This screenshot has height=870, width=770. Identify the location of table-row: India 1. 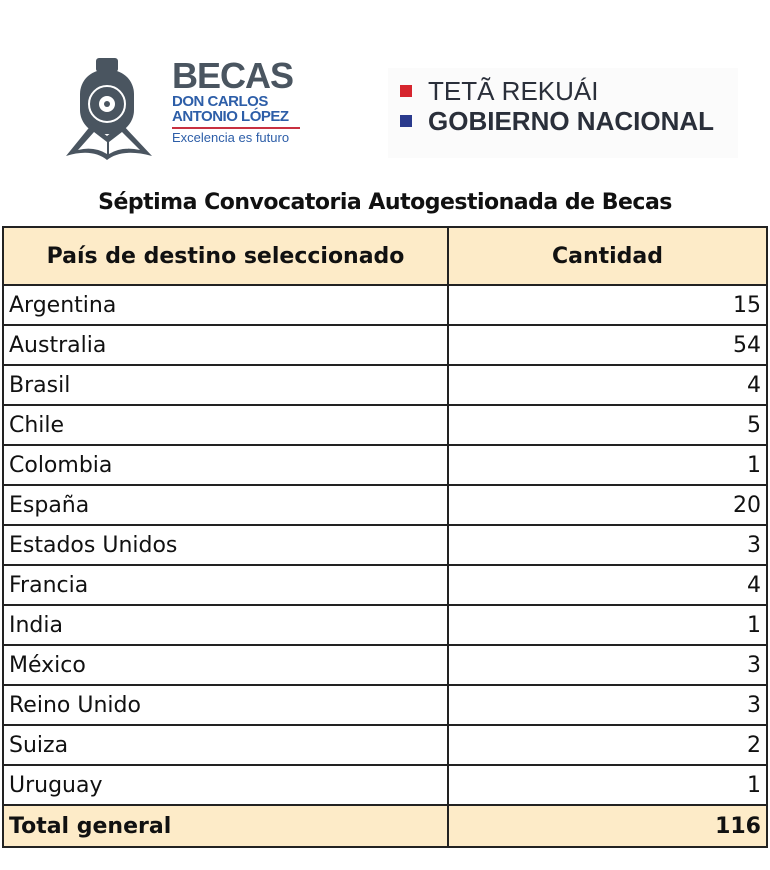
(385, 625).